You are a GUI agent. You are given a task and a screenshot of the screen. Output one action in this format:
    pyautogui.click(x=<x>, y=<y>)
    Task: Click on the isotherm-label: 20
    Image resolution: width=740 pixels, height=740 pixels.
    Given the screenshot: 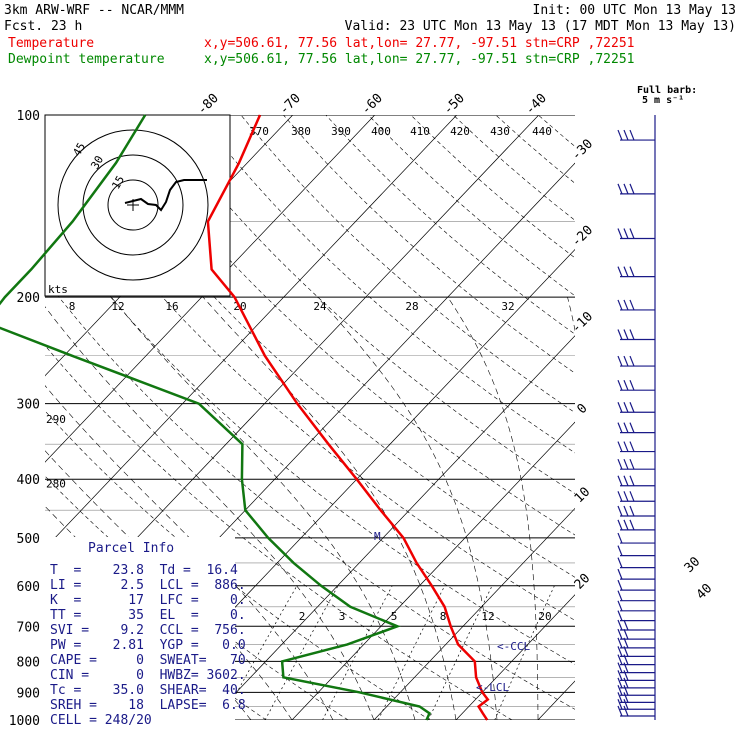 What is the action you would take?
    pyautogui.click(x=583, y=582)
    